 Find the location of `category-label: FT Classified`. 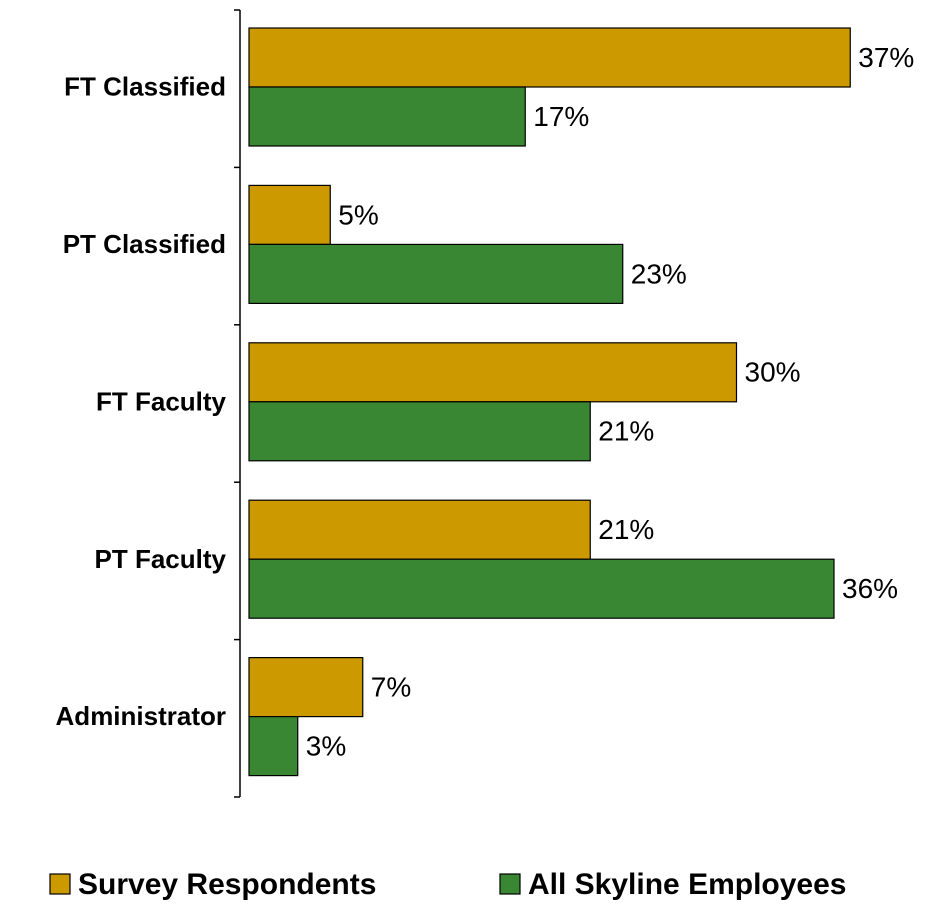

category-label: FT Classified is located at coordinates (145, 87).